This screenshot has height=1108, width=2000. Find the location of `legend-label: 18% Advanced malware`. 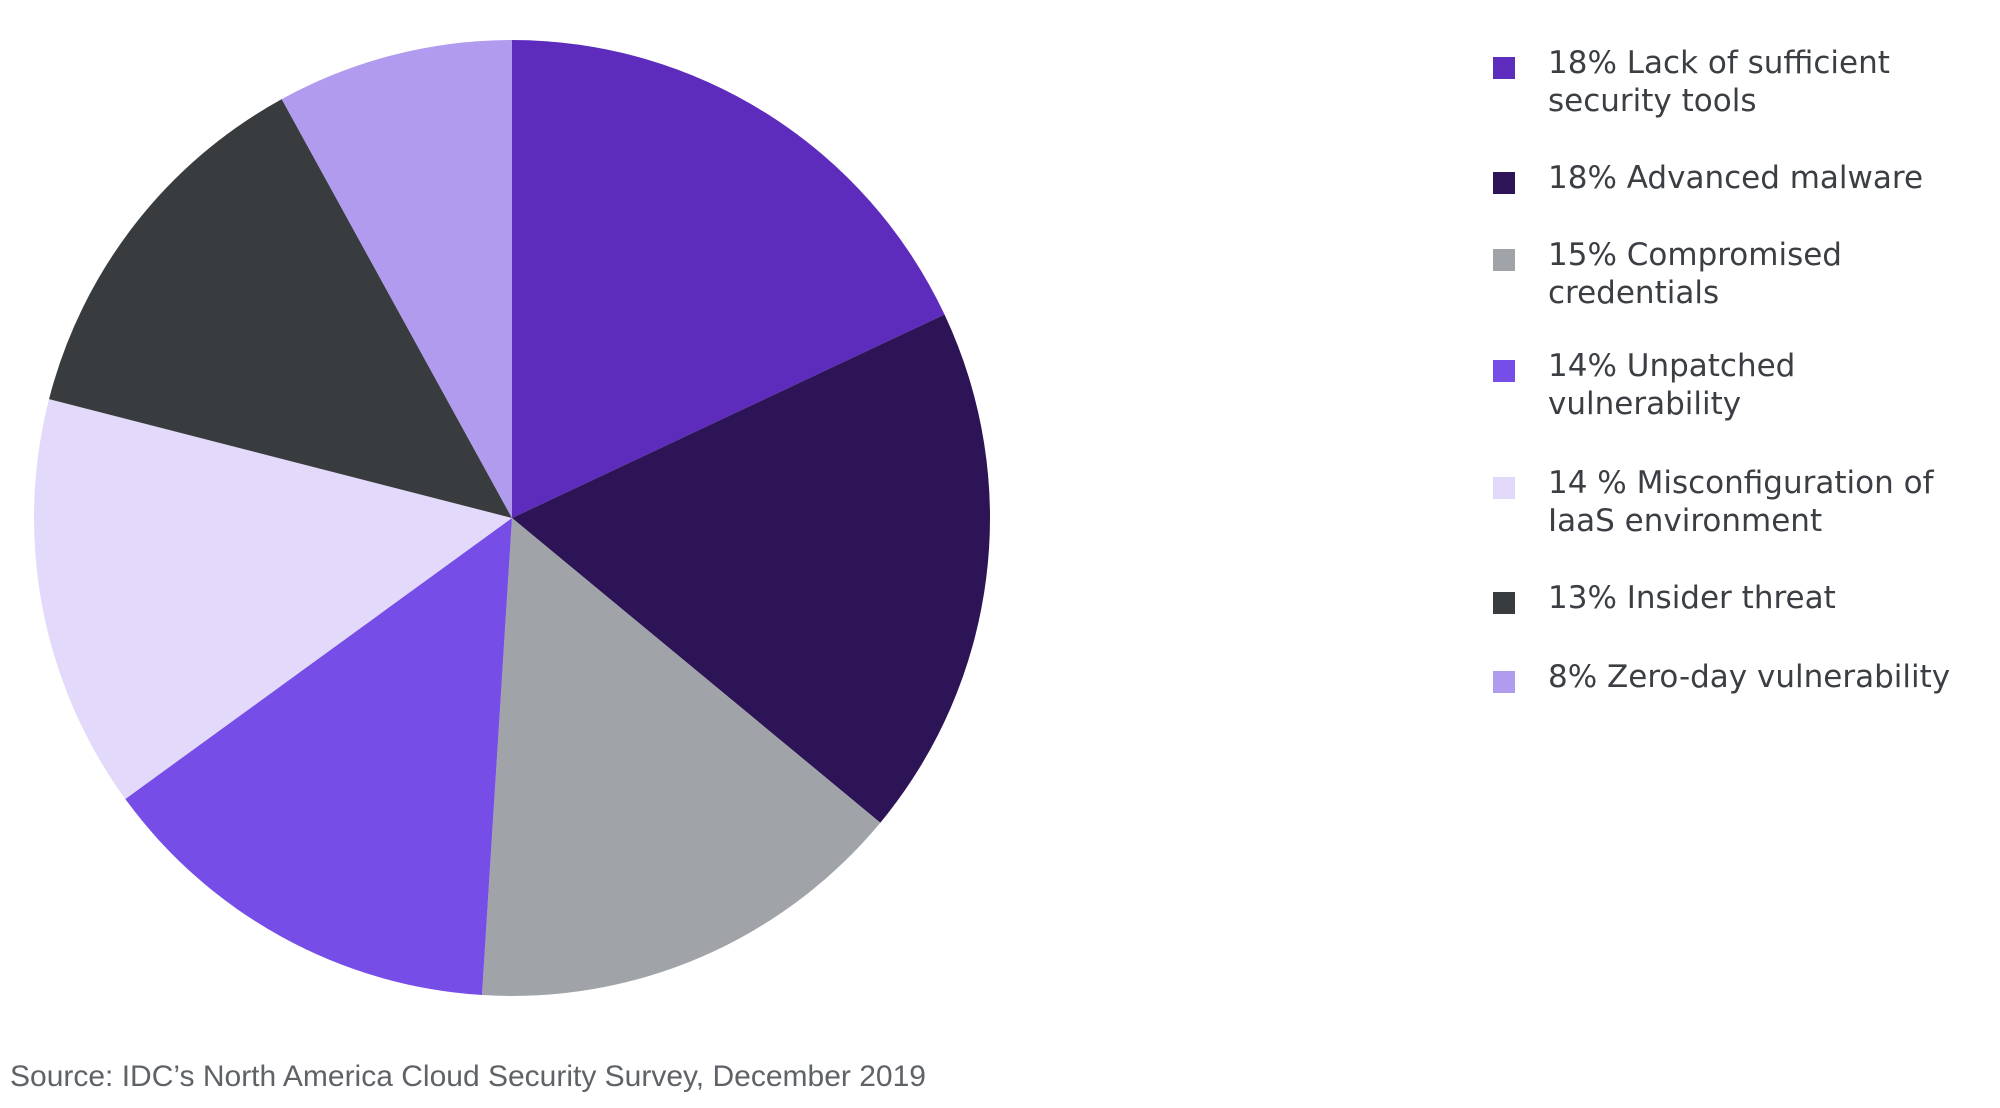

legend-label: 18% Advanced malware is located at coordinates (1736, 178).